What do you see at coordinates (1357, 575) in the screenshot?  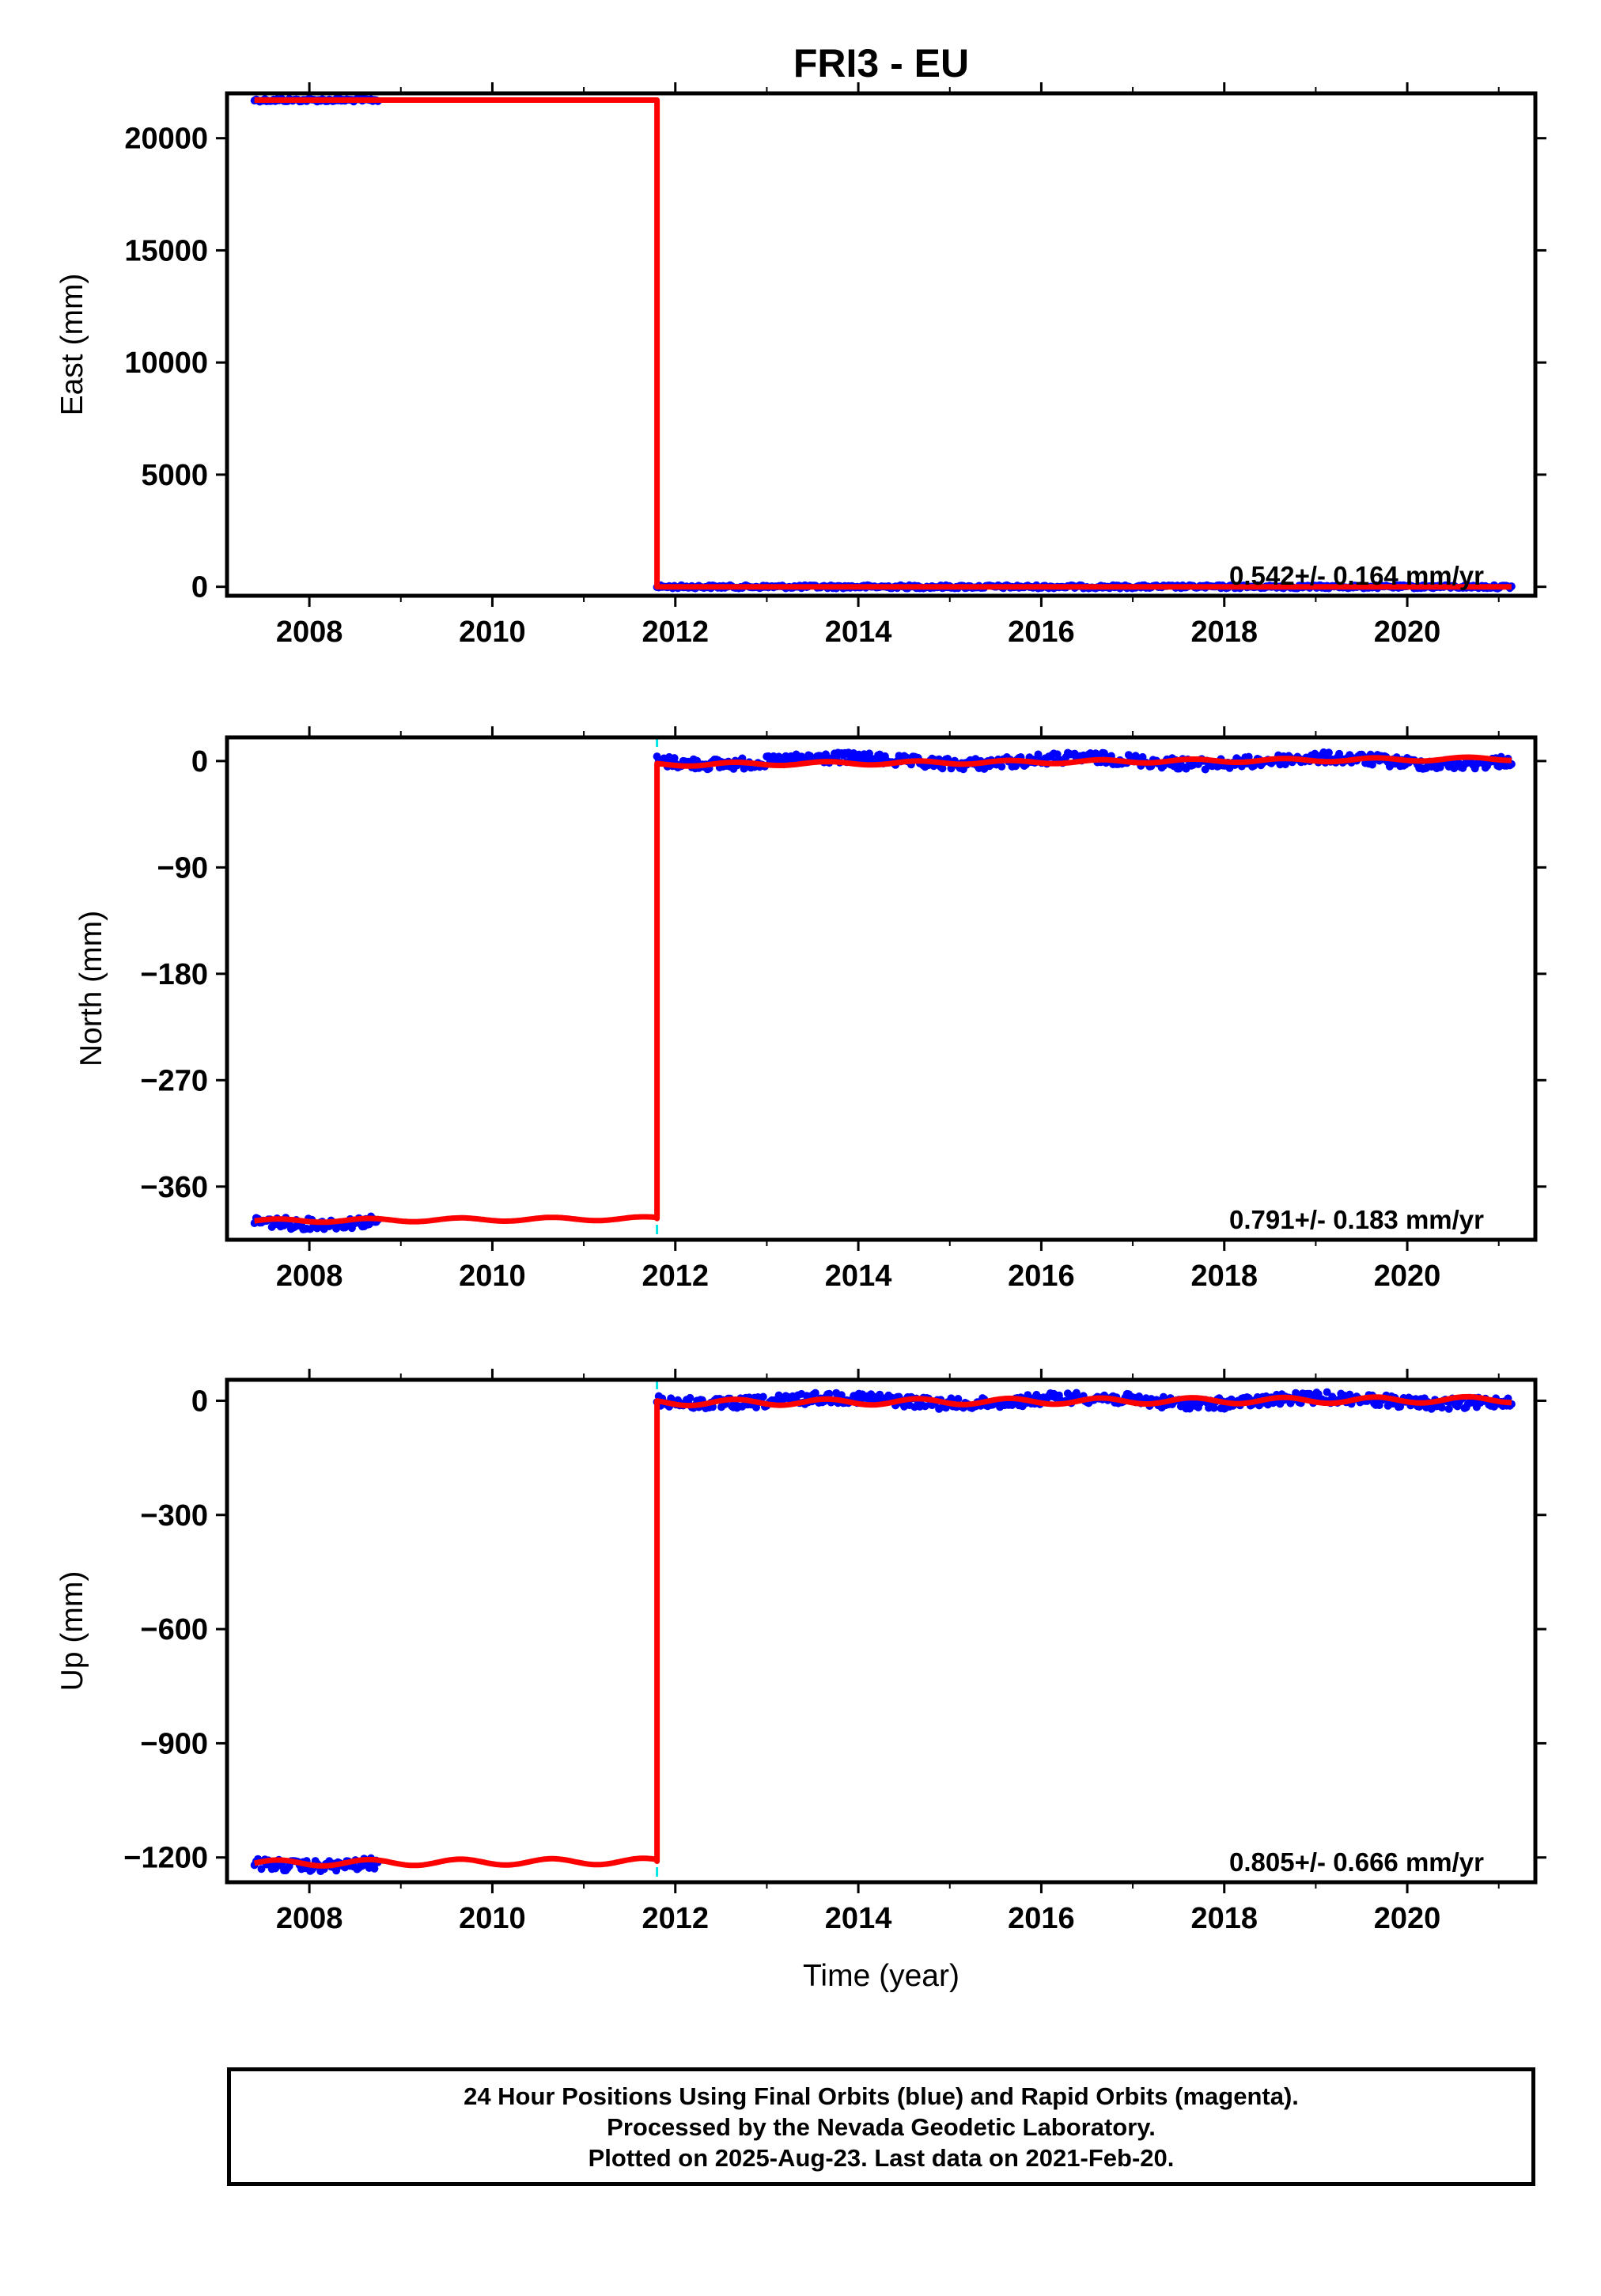 I see `velocity-label: 0.542+/- 0.164 mm/yr` at bounding box center [1357, 575].